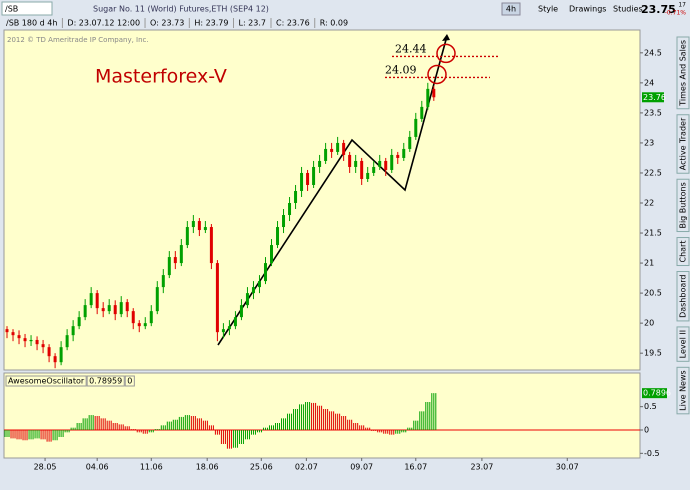 This screenshot has height=490, width=690. What do you see at coordinates (411, 48) in the screenshot?
I see `level-label: 24.44` at bounding box center [411, 48].